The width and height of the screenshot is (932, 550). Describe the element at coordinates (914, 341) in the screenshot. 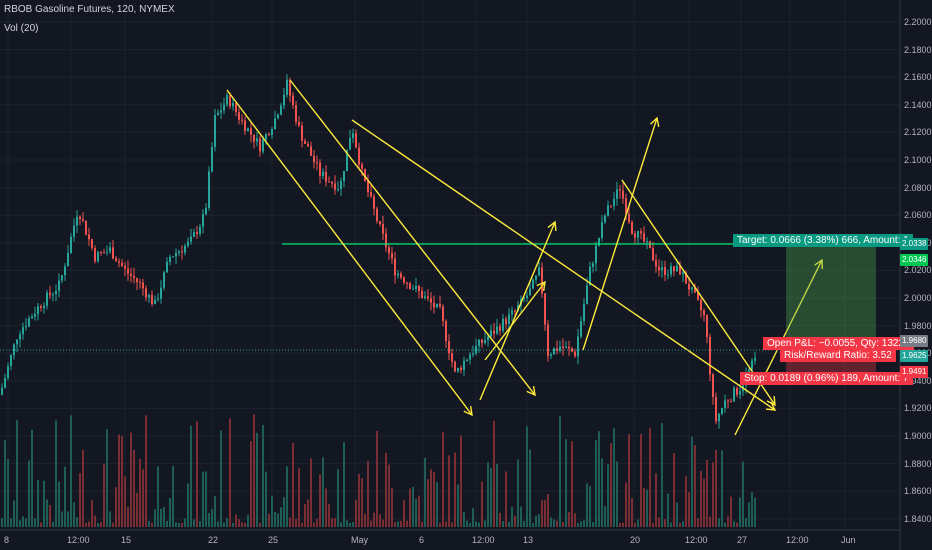

I see `entry-price-badge: 1.9680` at that location.